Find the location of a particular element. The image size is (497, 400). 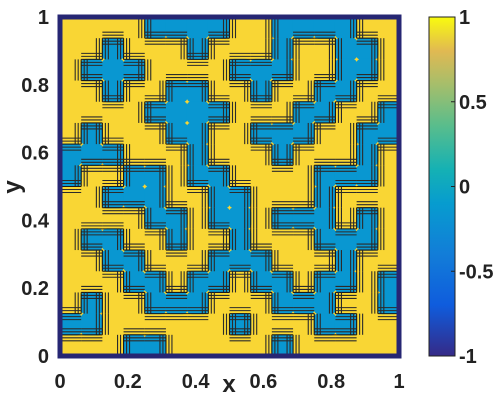

x-tick-label: 1 is located at coordinates (398, 382).